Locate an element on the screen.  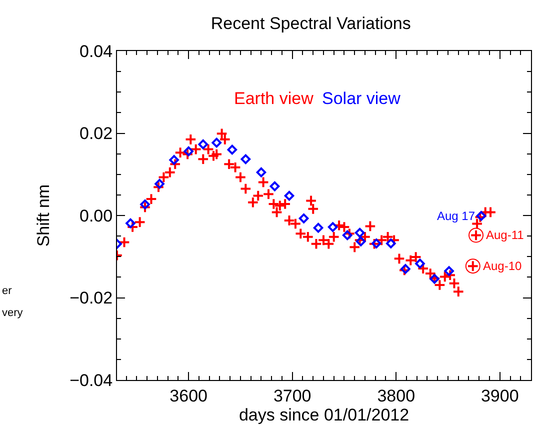
y-tick-label: 0.04 is located at coordinates (96, 51).